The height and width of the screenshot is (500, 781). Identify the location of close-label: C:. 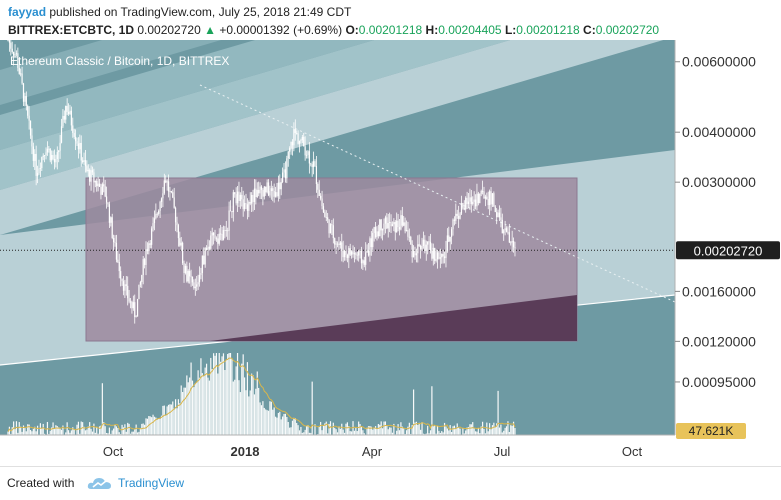
(589, 30).